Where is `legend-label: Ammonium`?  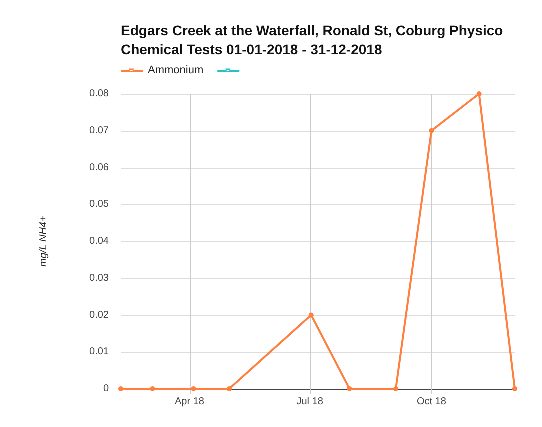
legend-label: Ammonium is located at coordinates (176, 70).